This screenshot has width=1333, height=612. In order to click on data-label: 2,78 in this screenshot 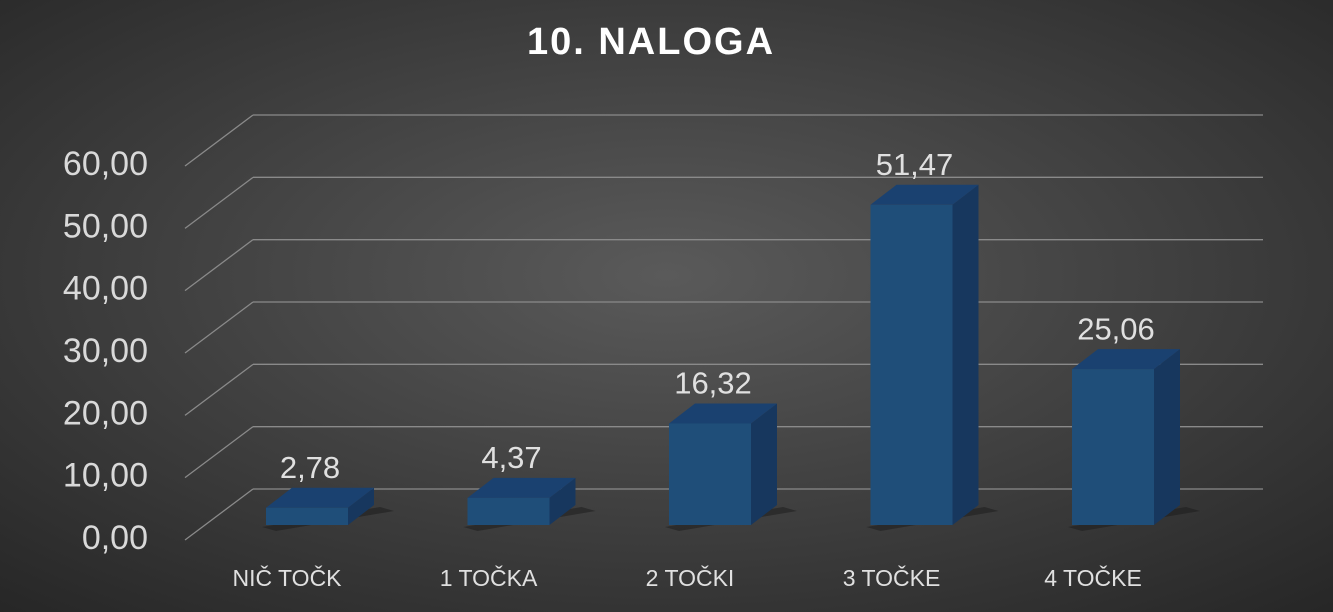, I will do `click(310, 467)`.